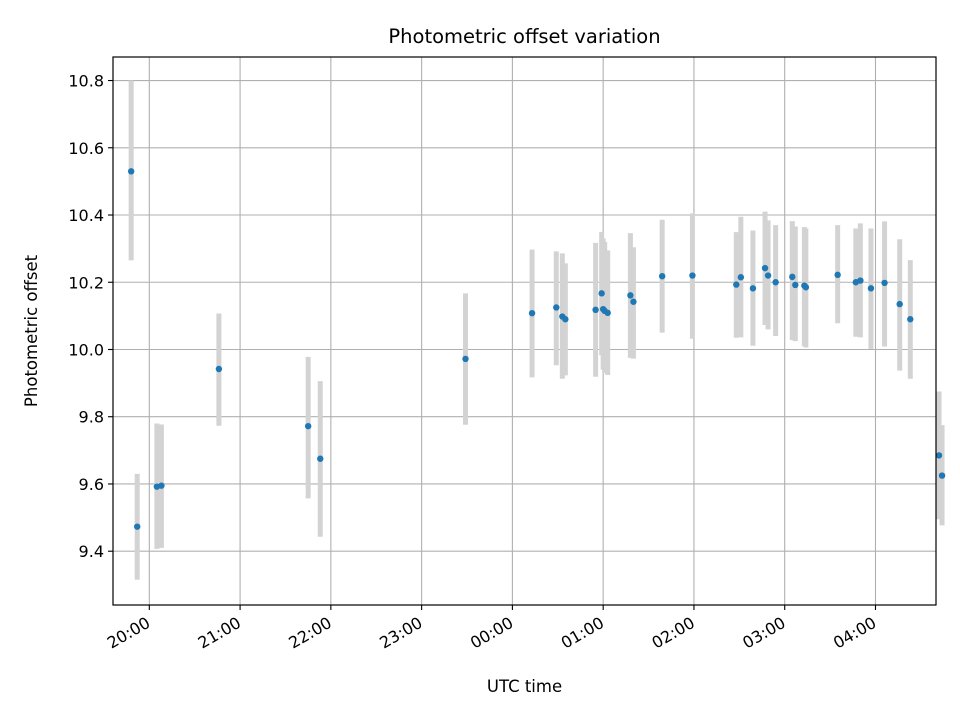  What do you see at coordinates (86, 282) in the screenshot?
I see `y-tick-label: 10.2` at bounding box center [86, 282].